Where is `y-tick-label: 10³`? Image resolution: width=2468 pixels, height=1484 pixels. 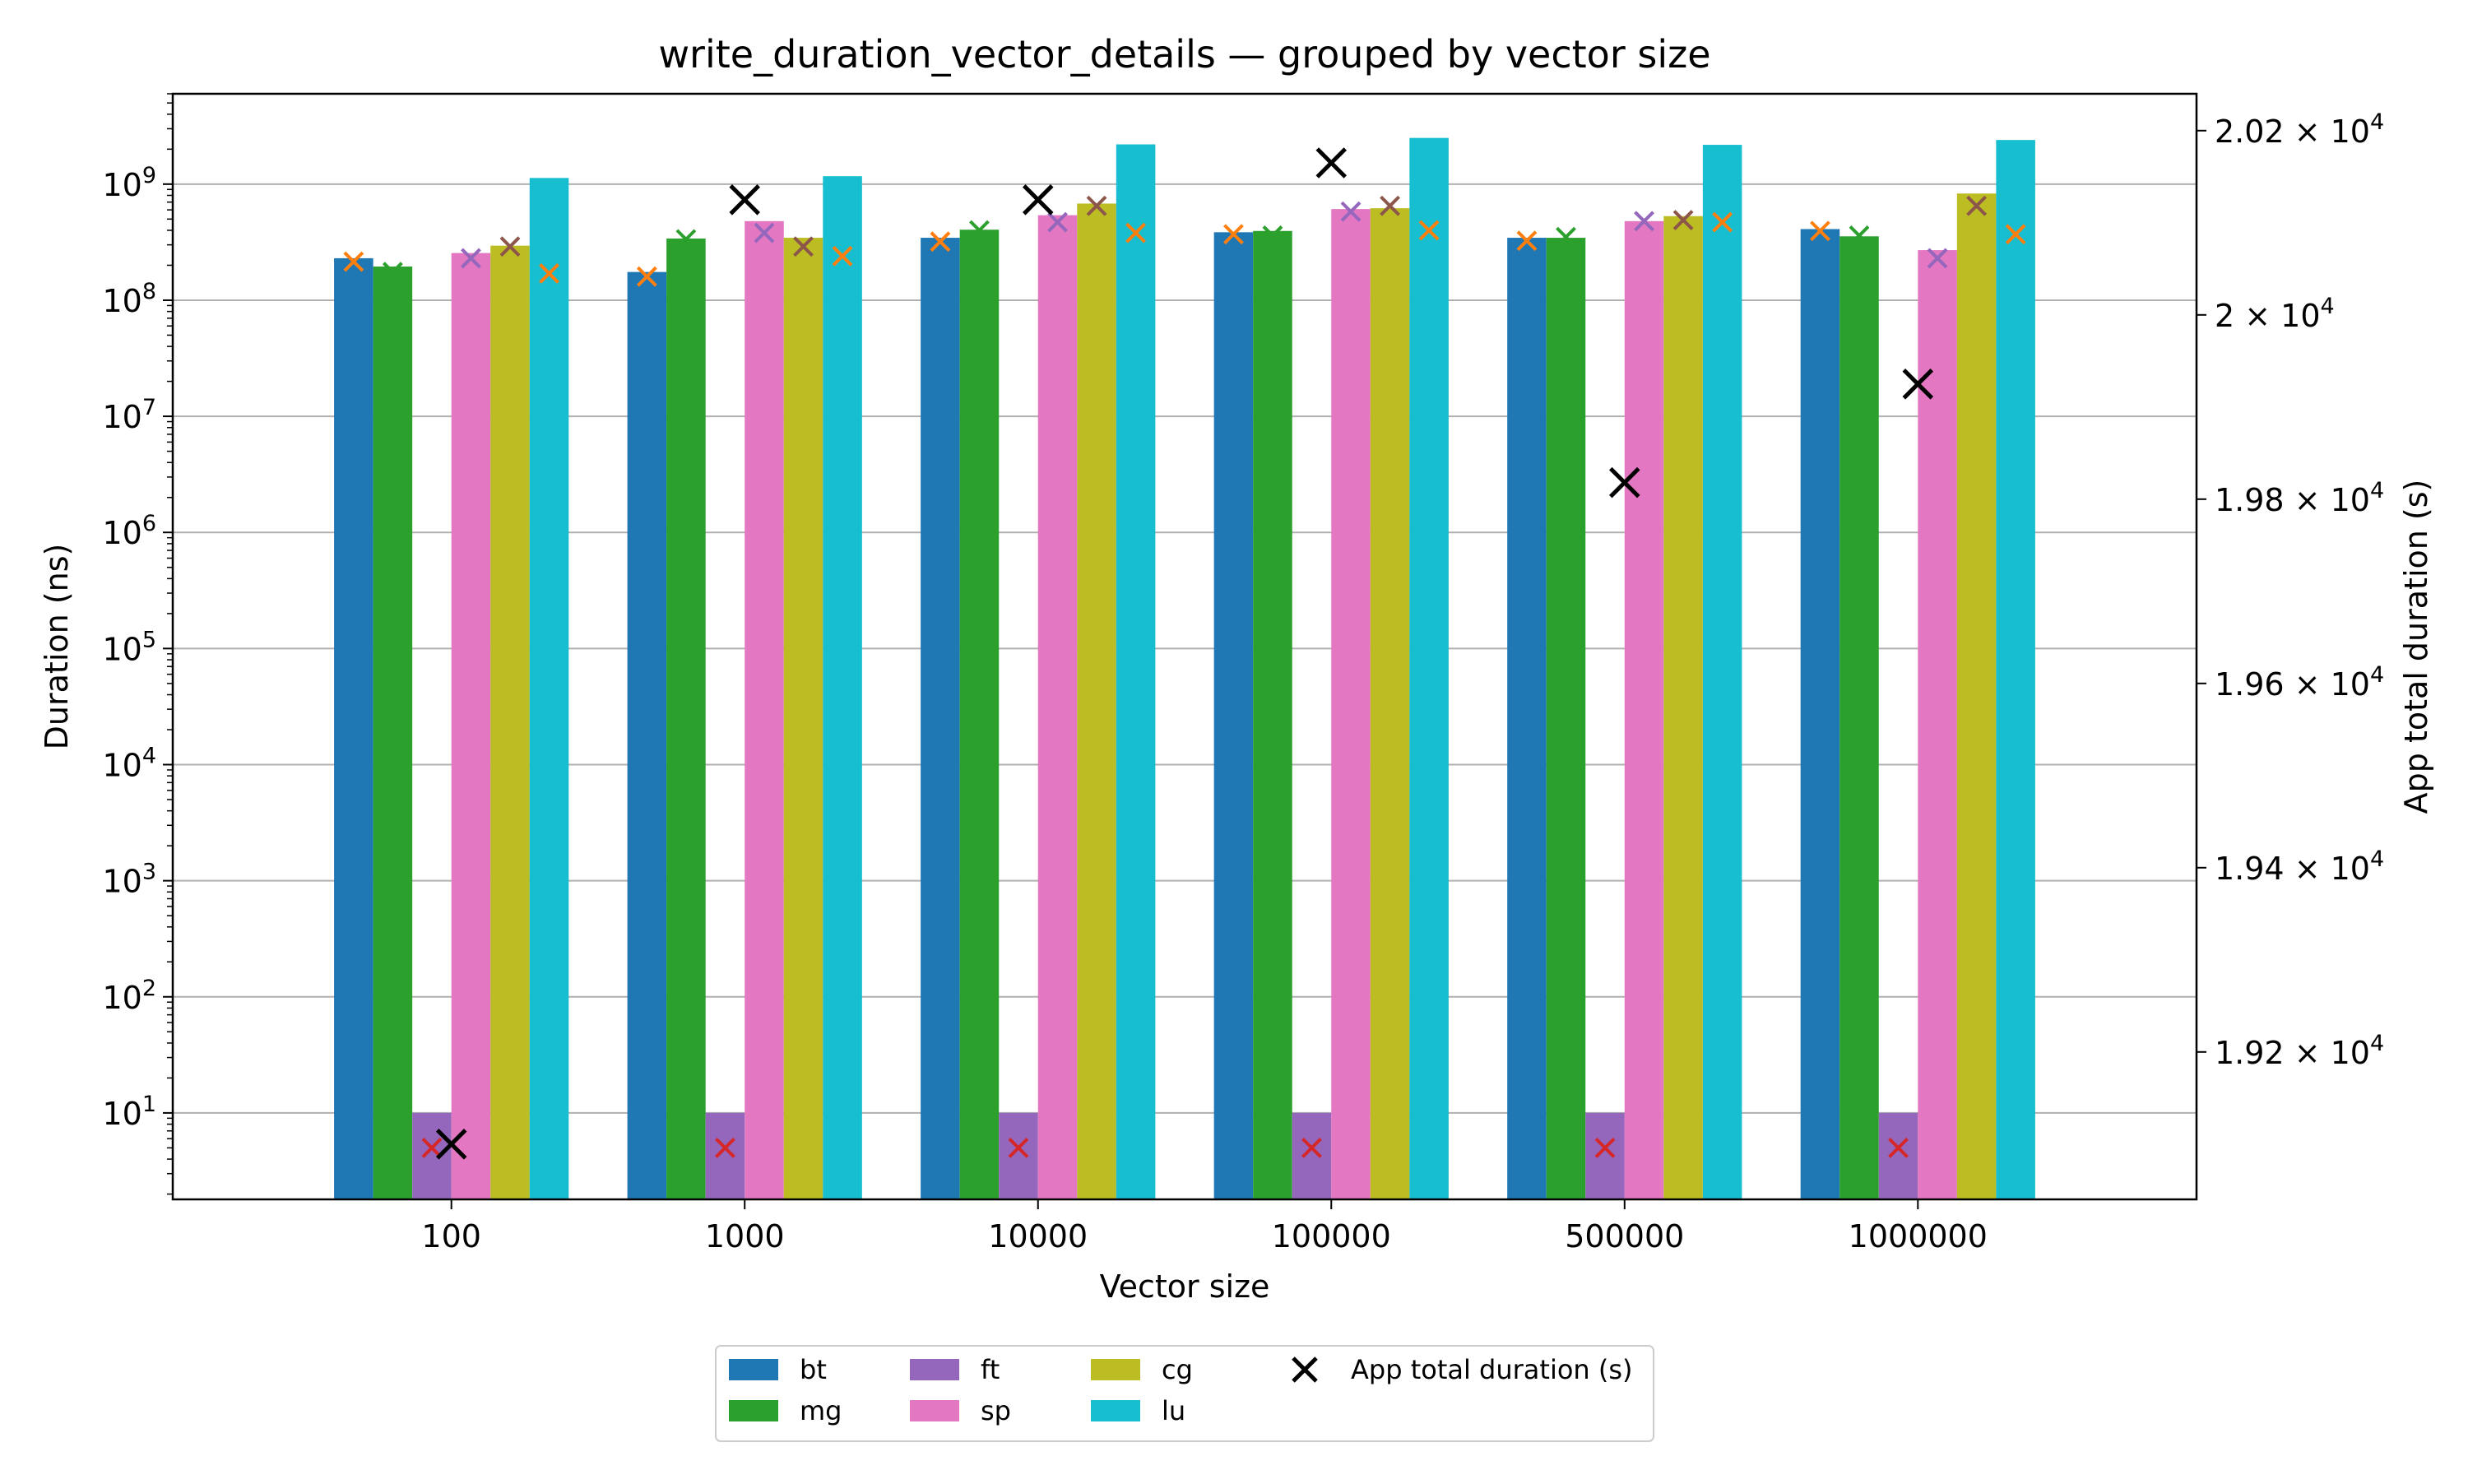 y-tick-label: 10³ is located at coordinates (129, 880).